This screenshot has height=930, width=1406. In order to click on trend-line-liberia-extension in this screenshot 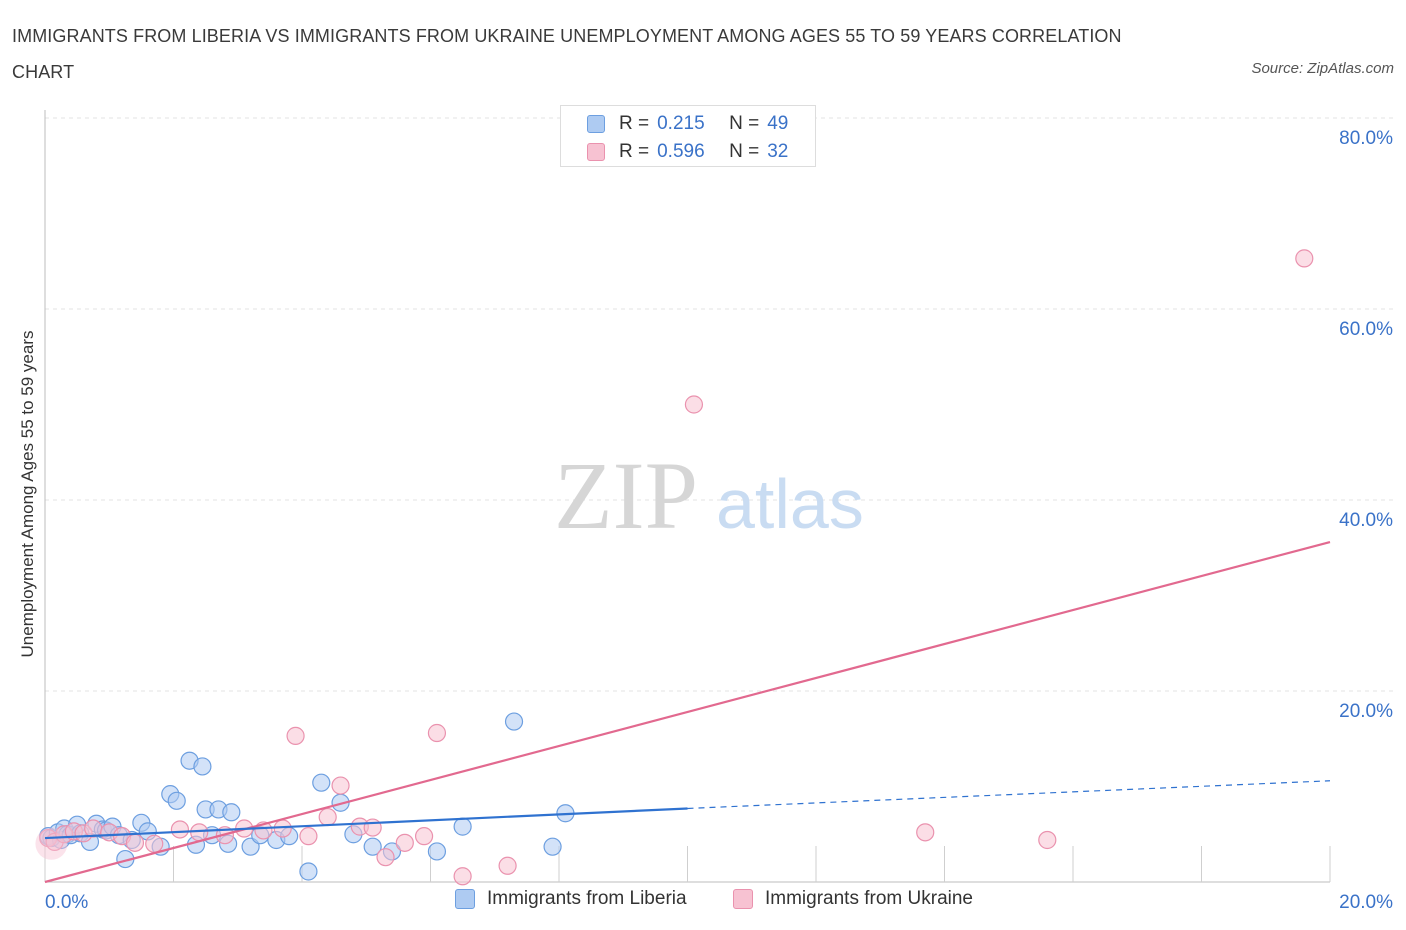, I will do `click(1009, 795)`.